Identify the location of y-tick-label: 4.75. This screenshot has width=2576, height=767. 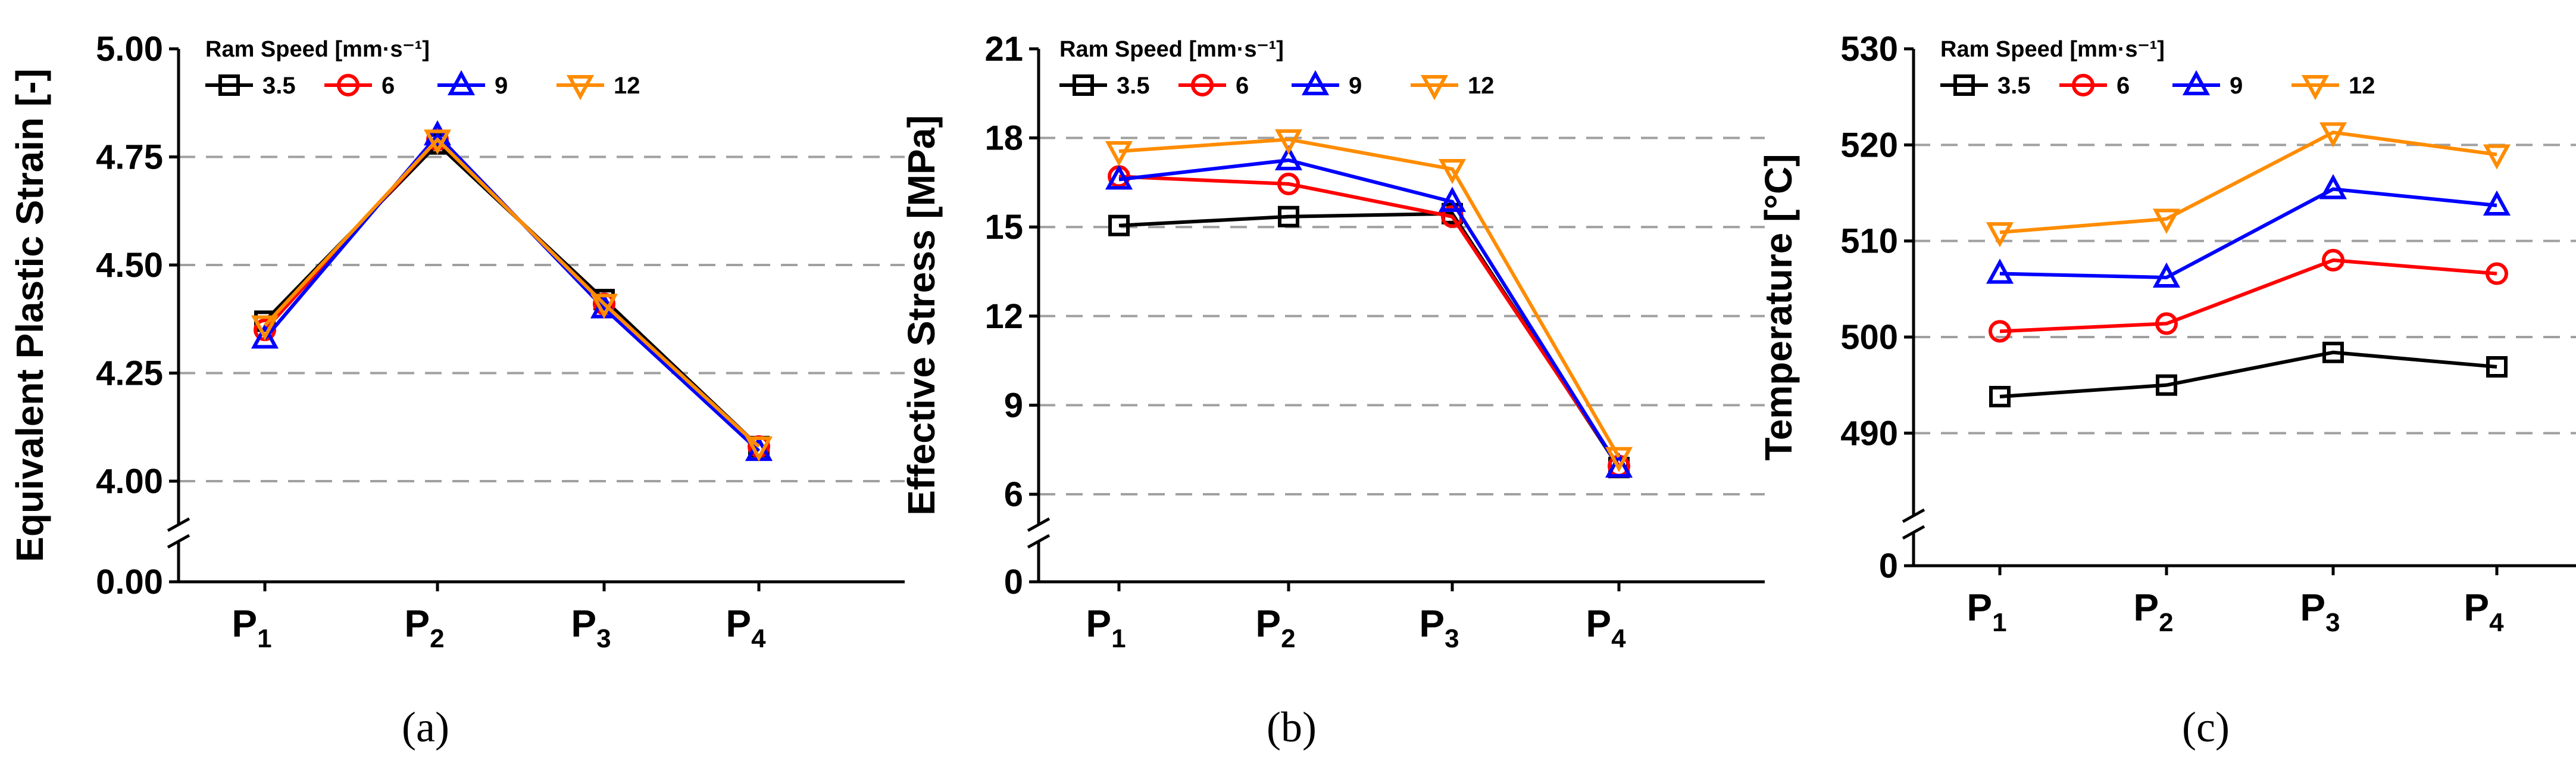
(129, 157).